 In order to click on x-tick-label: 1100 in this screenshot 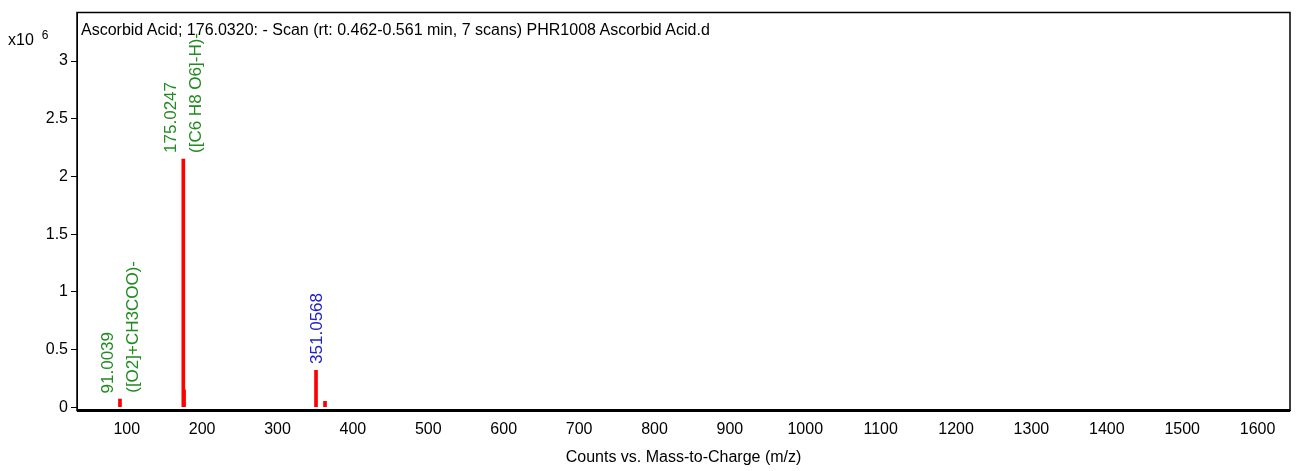, I will do `click(880, 428)`.